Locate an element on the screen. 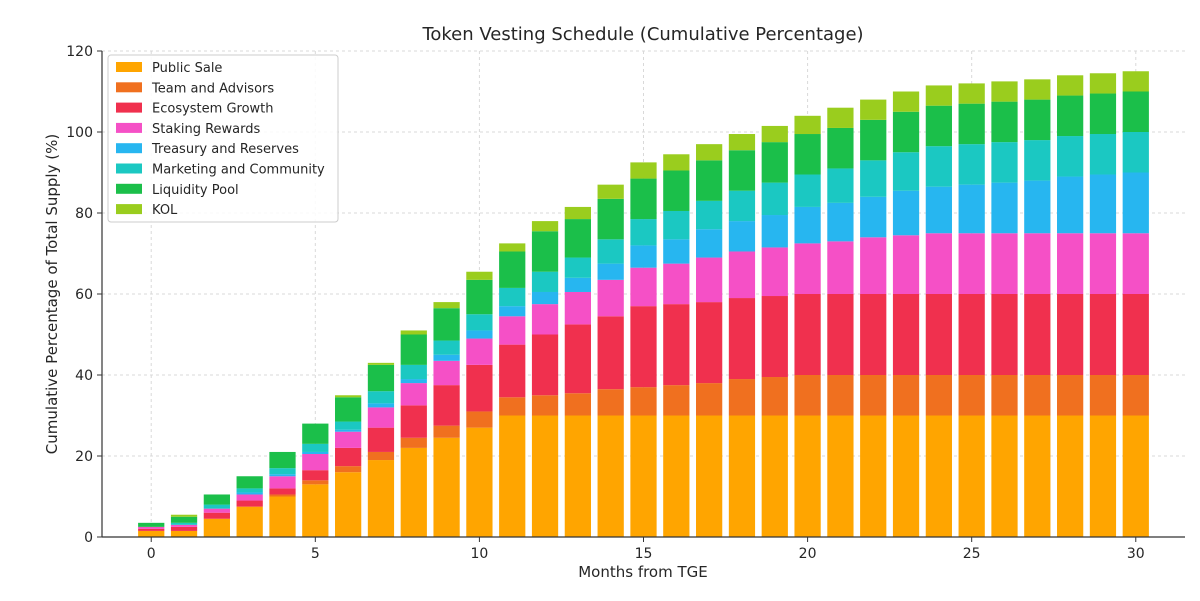 The height and width of the screenshot is (601, 1200). y-tick-label: 100 is located at coordinates (79, 133).